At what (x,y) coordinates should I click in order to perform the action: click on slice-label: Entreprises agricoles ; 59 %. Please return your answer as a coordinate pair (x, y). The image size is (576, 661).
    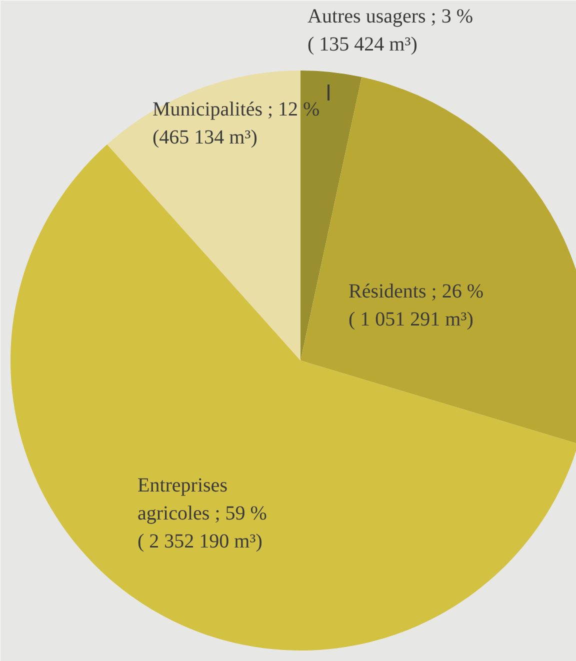
    Looking at the image, I should click on (202, 499).